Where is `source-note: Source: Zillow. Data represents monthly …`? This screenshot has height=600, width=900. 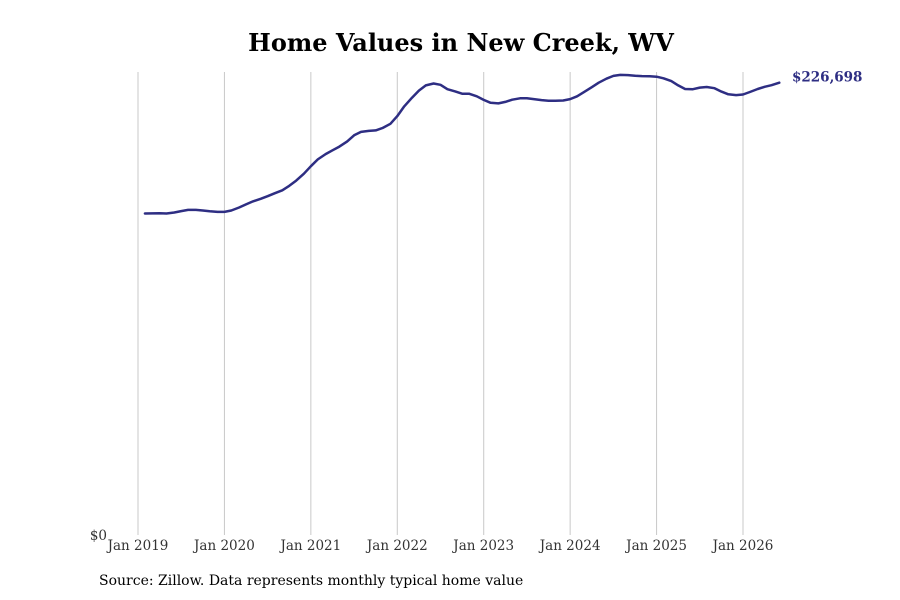 source-note: Source: Zillow. Data represents monthly … is located at coordinates (311, 581).